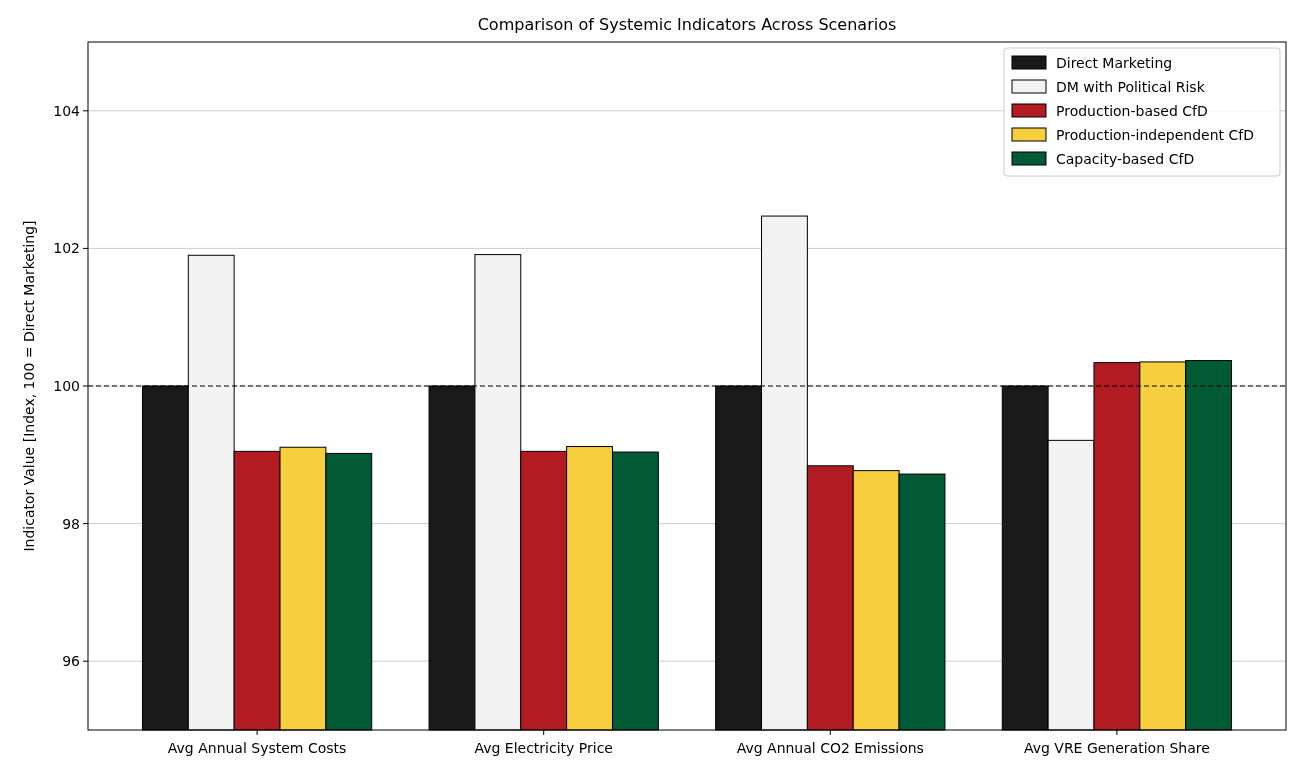 The image size is (1304, 767). What do you see at coordinates (29, 386) in the screenshot?
I see `y-axis-title: Indicator Value [Index, 100 = Direct Marketing]` at bounding box center [29, 386].